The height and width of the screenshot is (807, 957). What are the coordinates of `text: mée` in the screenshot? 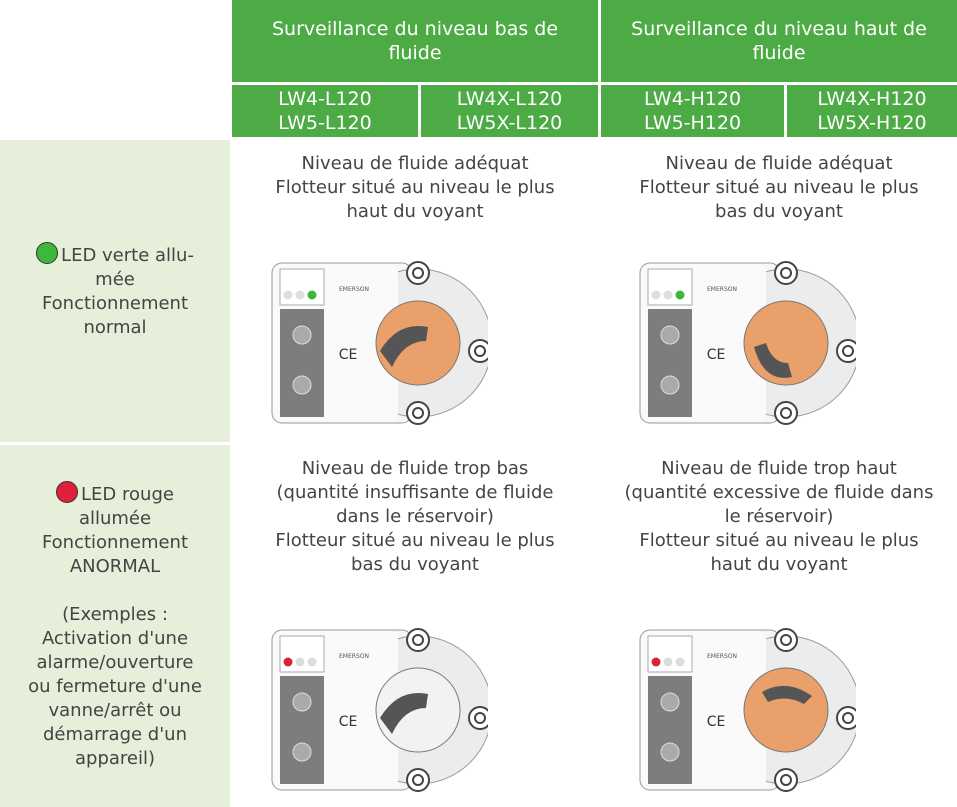 It's located at (115, 279).